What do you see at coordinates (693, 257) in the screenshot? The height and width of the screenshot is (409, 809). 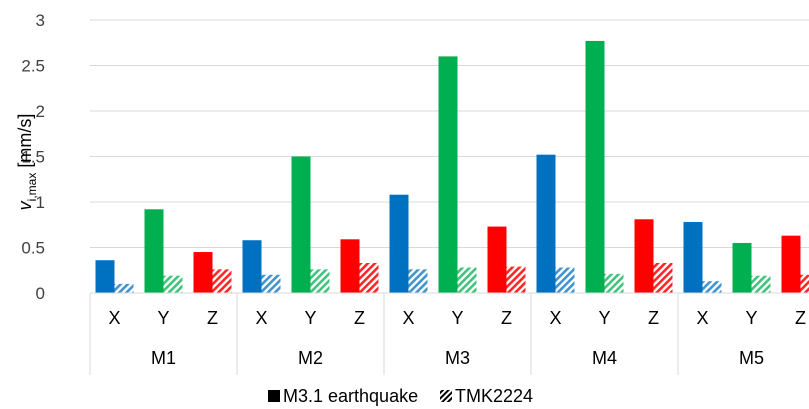 I see `bar-m5-x-earthquake` at bounding box center [693, 257].